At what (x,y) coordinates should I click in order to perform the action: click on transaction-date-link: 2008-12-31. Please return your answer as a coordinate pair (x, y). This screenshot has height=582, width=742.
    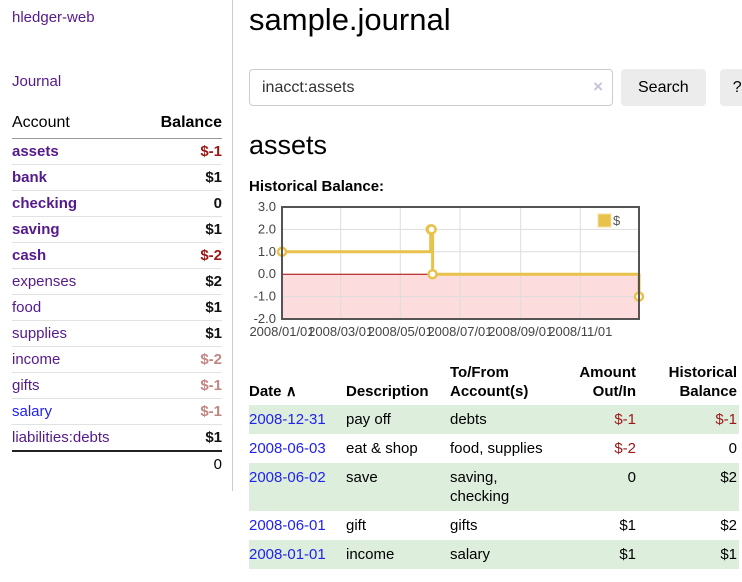
    Looking at the image, I should click on (287, 419).